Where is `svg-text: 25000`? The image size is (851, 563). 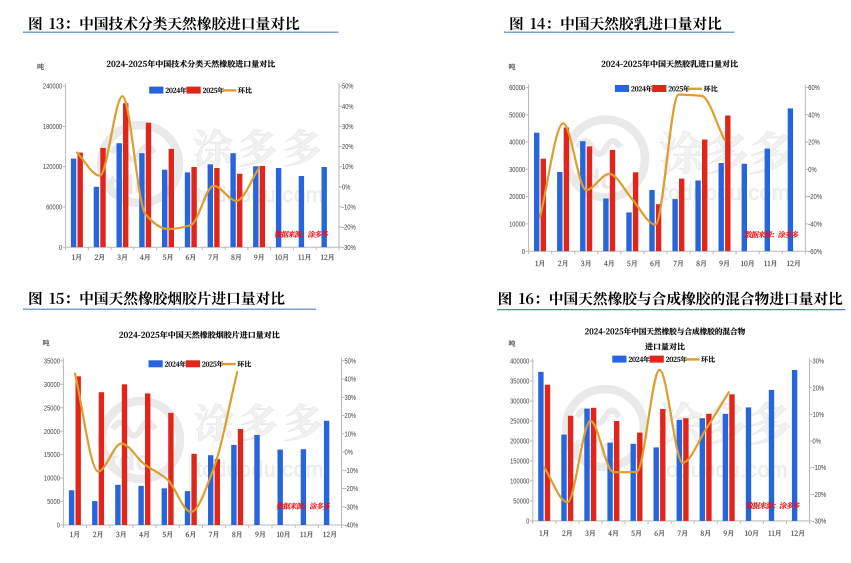
svg-text: 25000 is located at coordinates (52, 408).